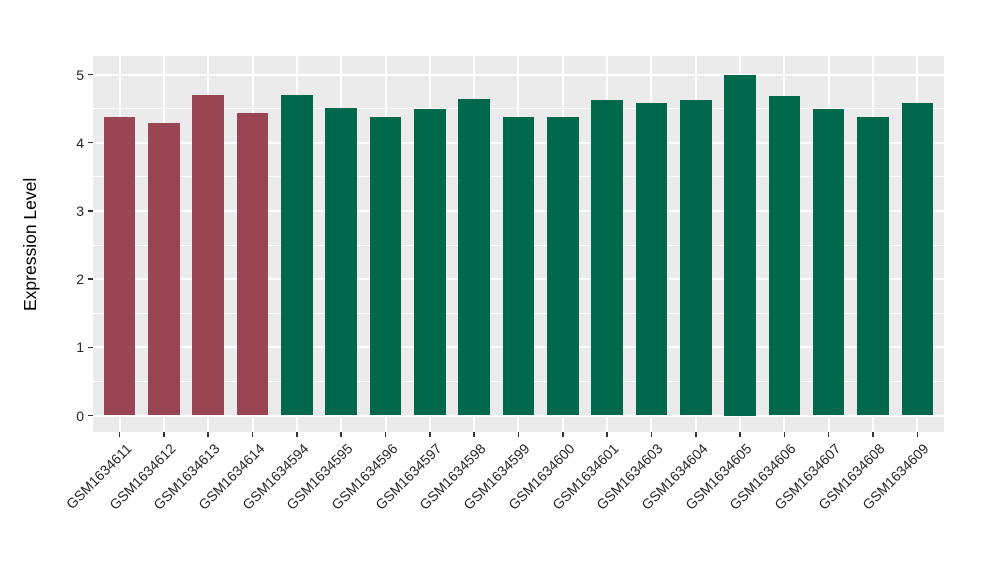 Image resolution: width=1000 pixels, height=580 pixels. What do you see at coordinates (784, 255) in the screenshot?
I see `bar-GSM1634606` at bounding box center [784, 255].